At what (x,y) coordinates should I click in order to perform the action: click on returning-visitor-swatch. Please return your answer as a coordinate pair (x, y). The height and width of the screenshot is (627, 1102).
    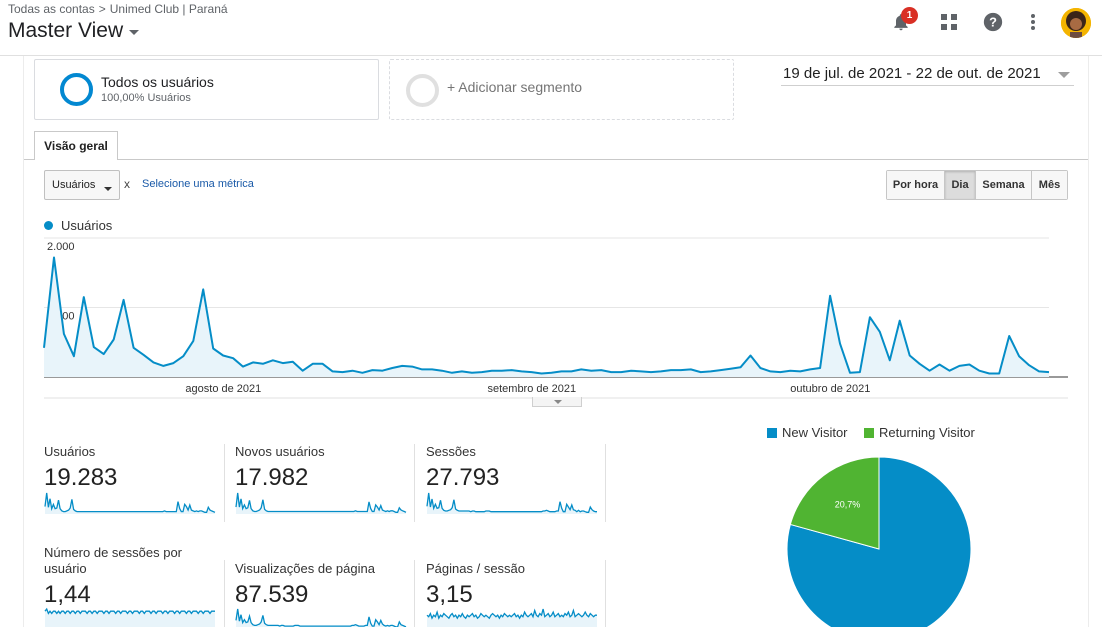
    Looking at the image, I should click on (869, 432).